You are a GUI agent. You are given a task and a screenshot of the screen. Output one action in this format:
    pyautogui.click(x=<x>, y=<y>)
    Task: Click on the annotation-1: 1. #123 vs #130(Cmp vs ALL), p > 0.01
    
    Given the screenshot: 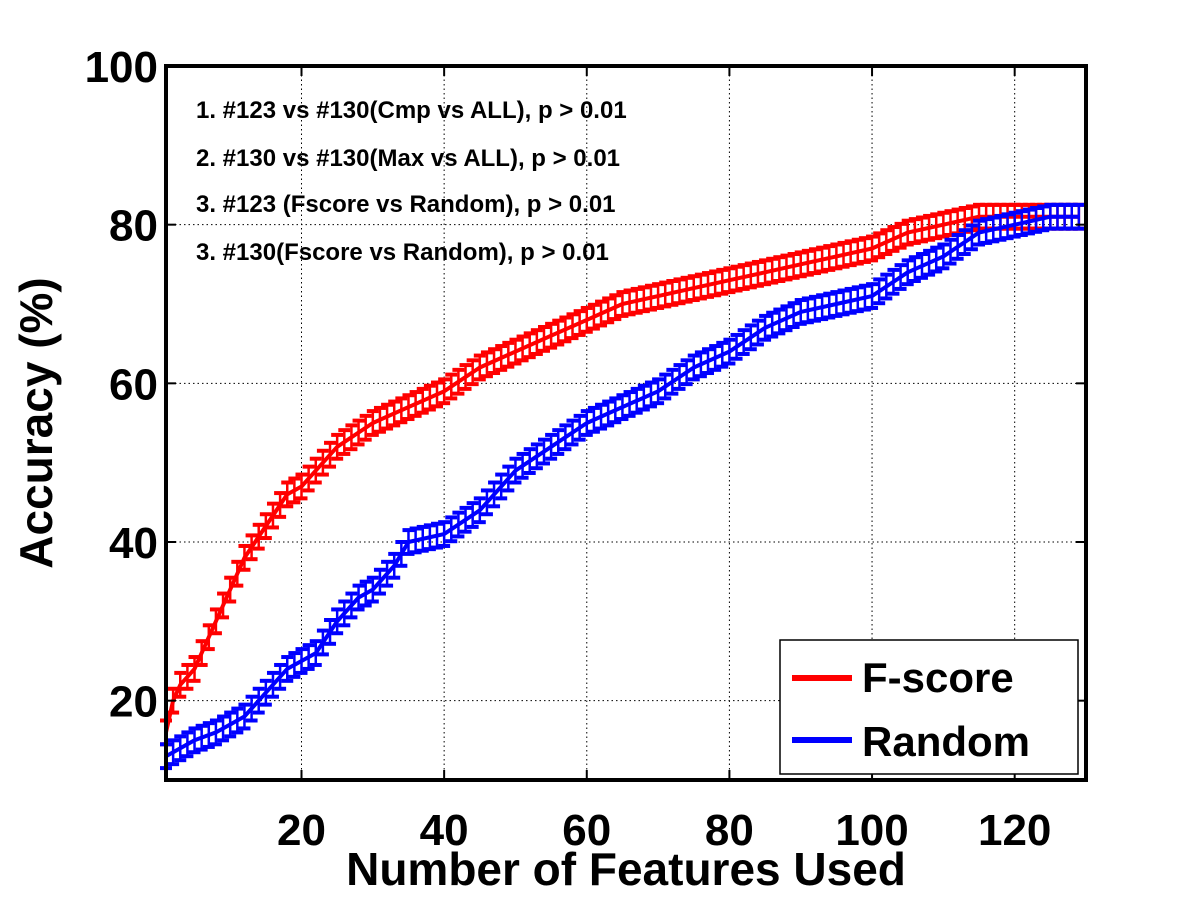 What is the action you would take?
    pyautogui.click(x=411, y=110)
    